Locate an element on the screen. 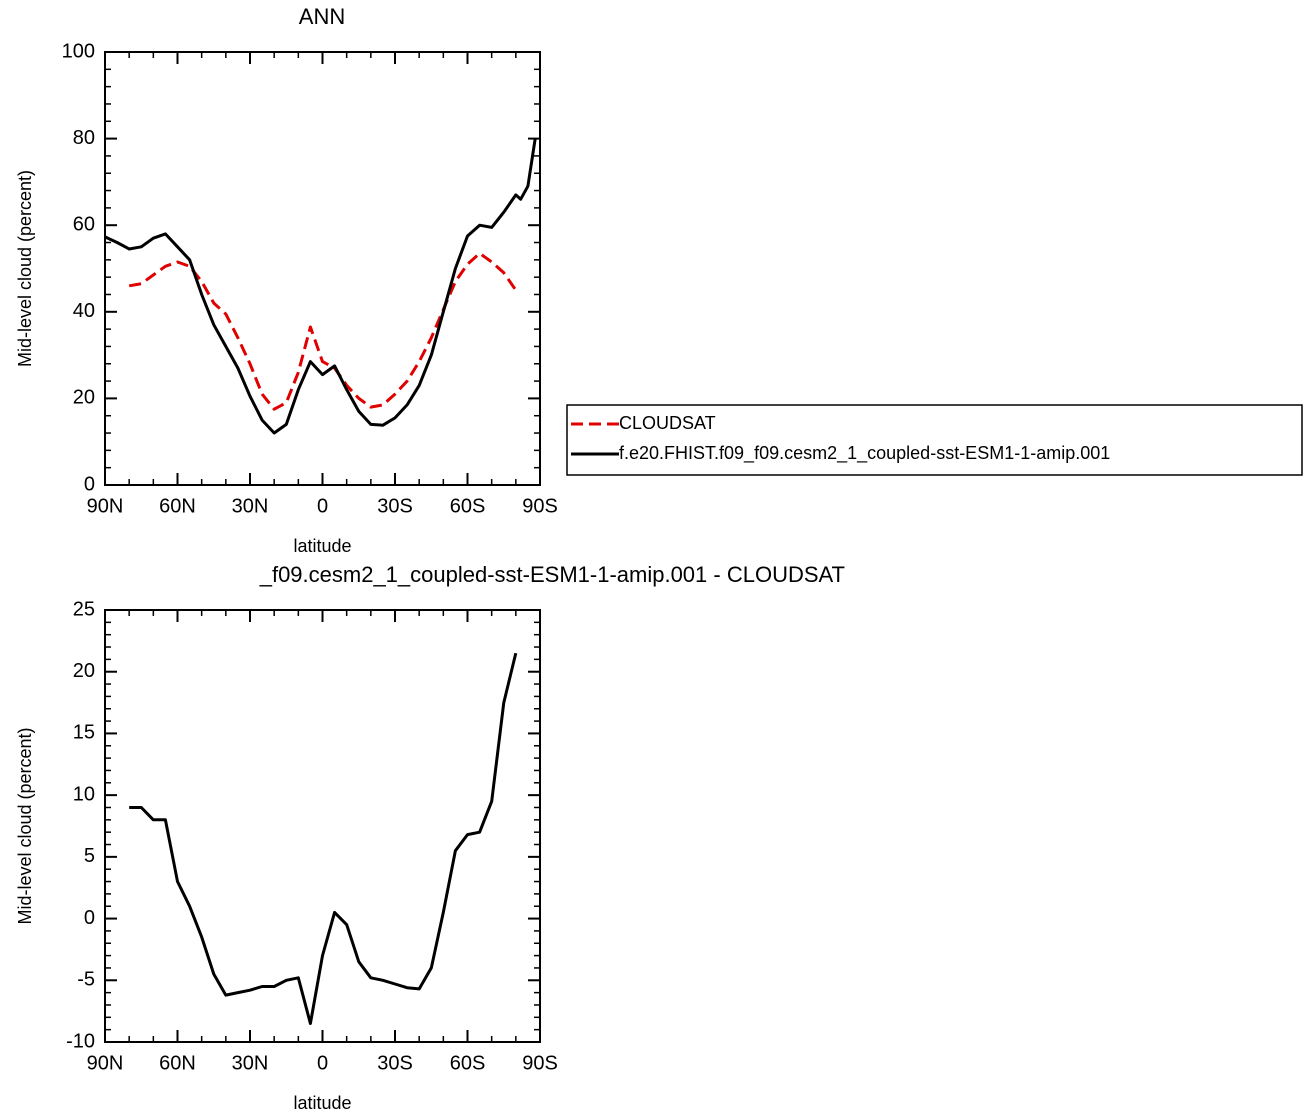 Image resolution: width=1309 pixels, height=1118 pixels. y-tick-label: 60 is located at coordinates (84, 224).